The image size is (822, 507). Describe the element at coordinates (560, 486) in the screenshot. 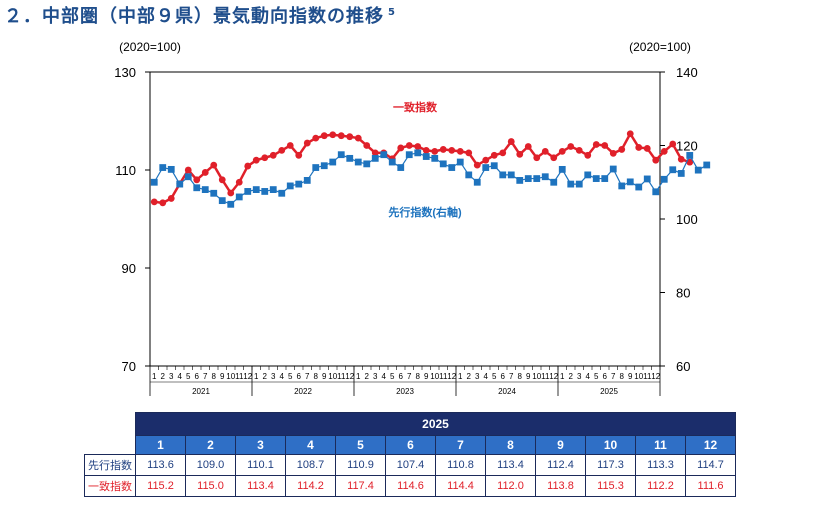

I see `table-cell: 113.8` at that location.